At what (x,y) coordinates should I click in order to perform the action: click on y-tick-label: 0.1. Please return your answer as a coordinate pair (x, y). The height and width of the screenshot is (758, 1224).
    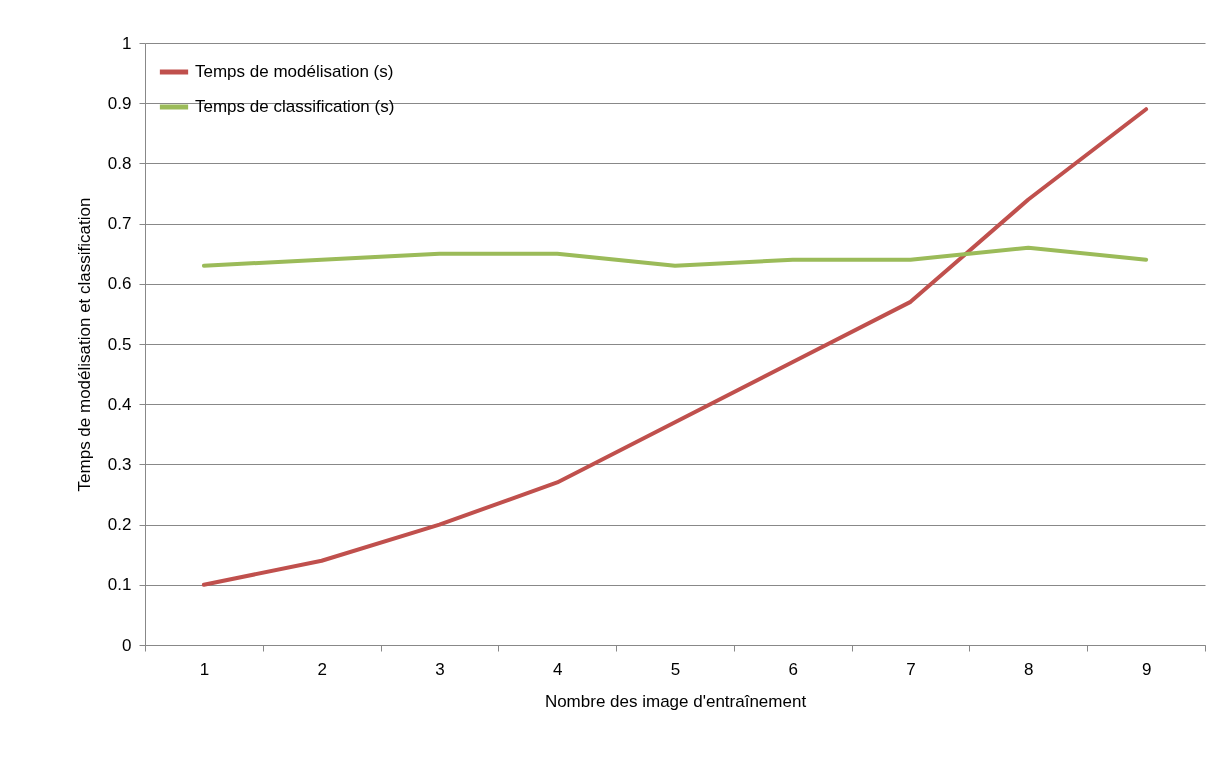
    Looking at the image, I should click on (119, 585).